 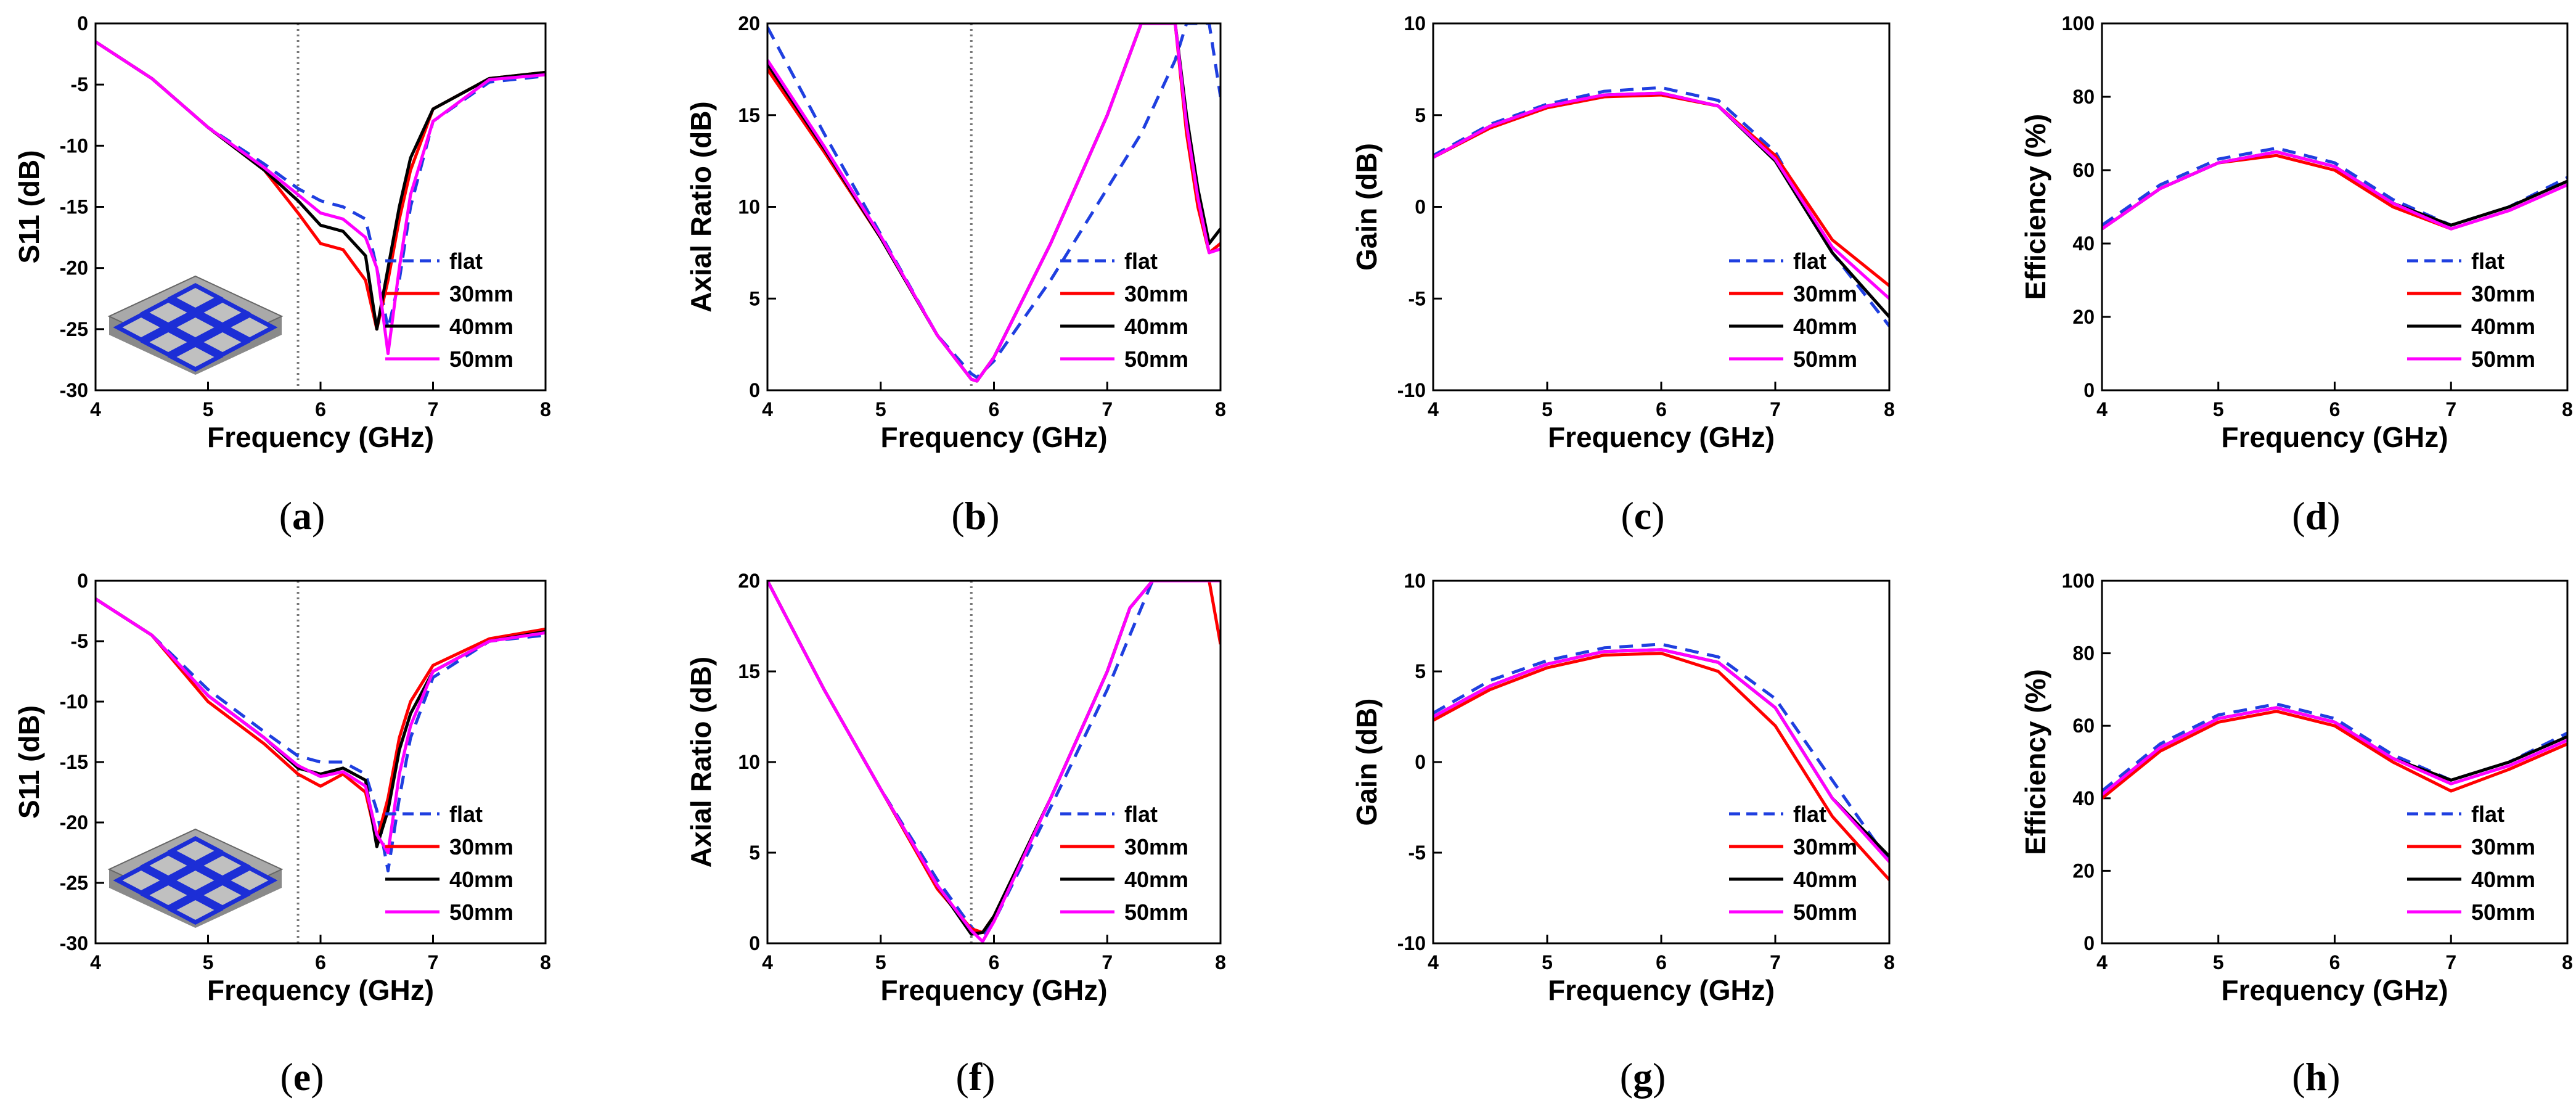 I want to click on y-tick-label: 10, so click(x=749, y=207).